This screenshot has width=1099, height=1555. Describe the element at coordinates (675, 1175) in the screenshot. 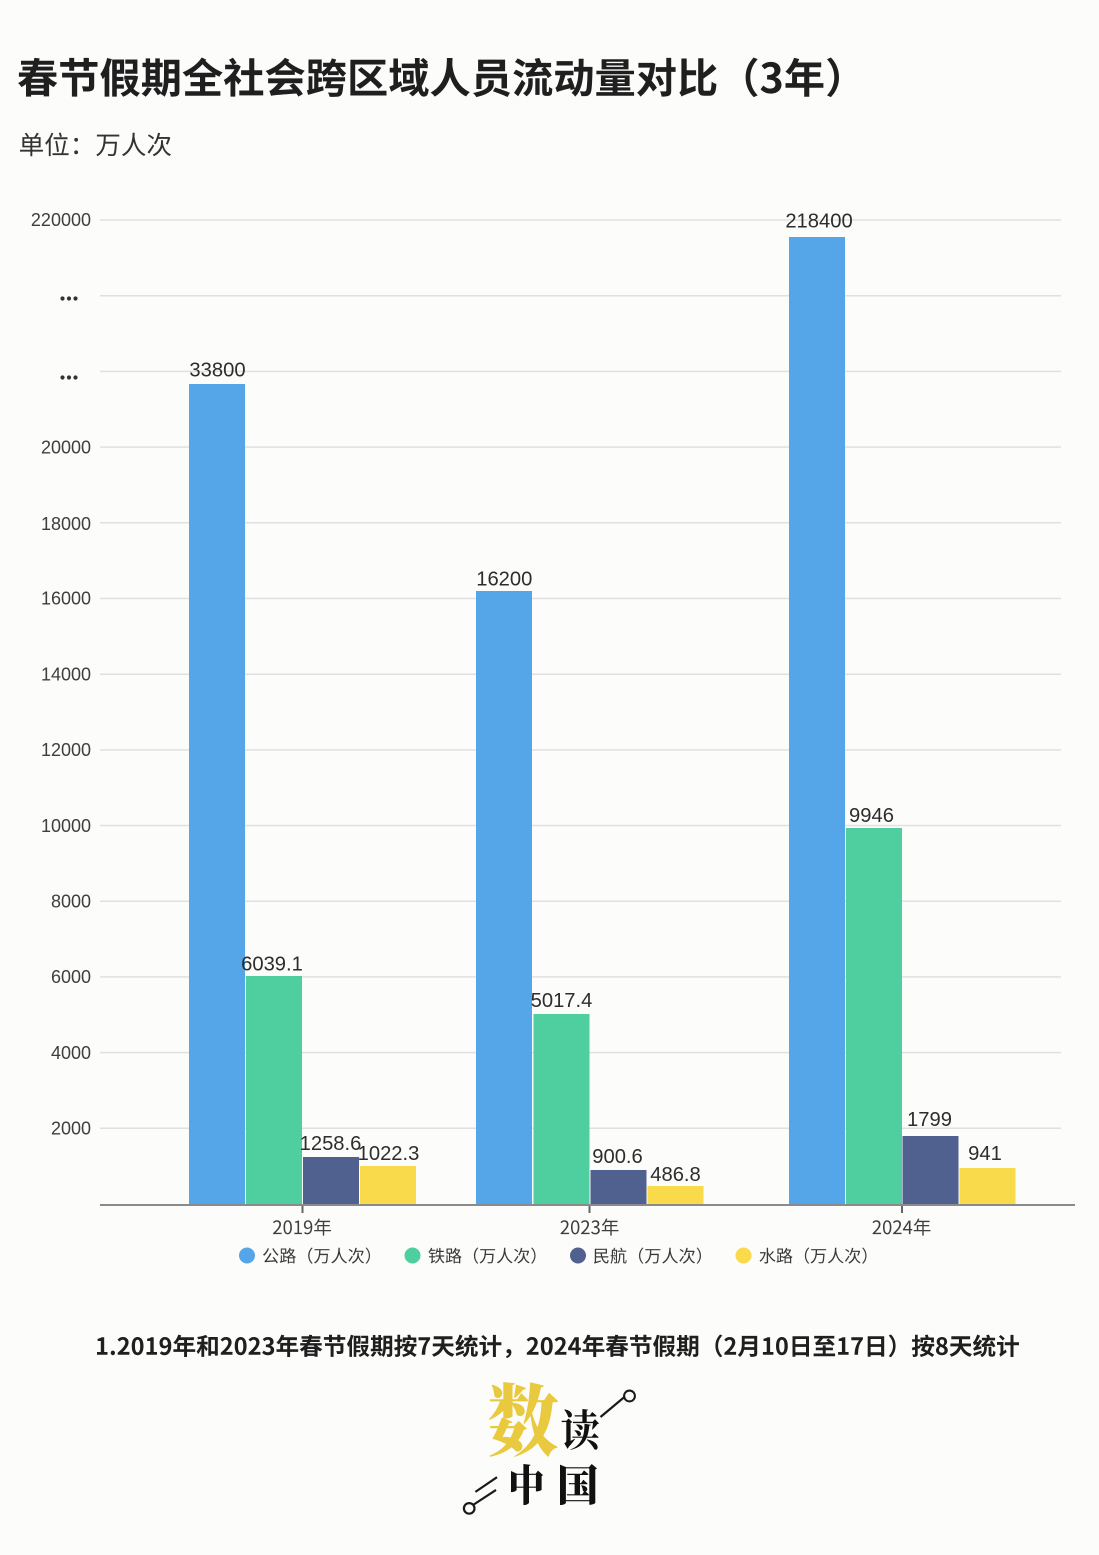

I see `svg-text: 486.8` at that location.